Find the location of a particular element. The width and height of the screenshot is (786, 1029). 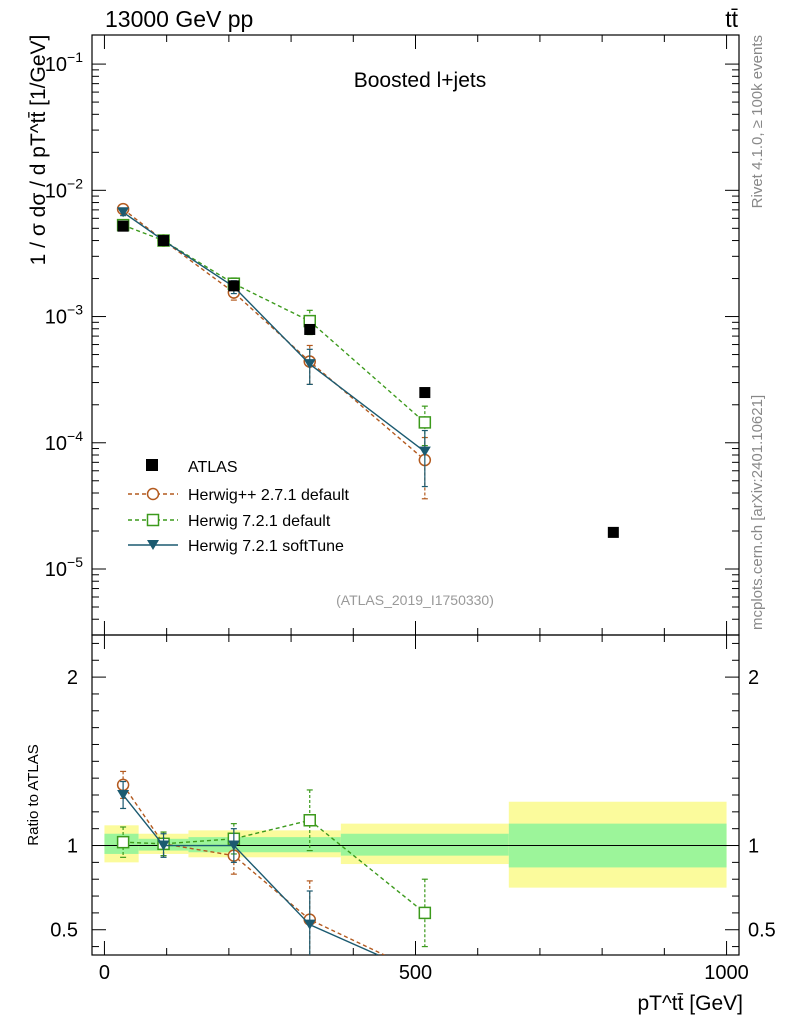

ratio-ytick-label-right-0: 0.5 is located at coordinates (762, 931).